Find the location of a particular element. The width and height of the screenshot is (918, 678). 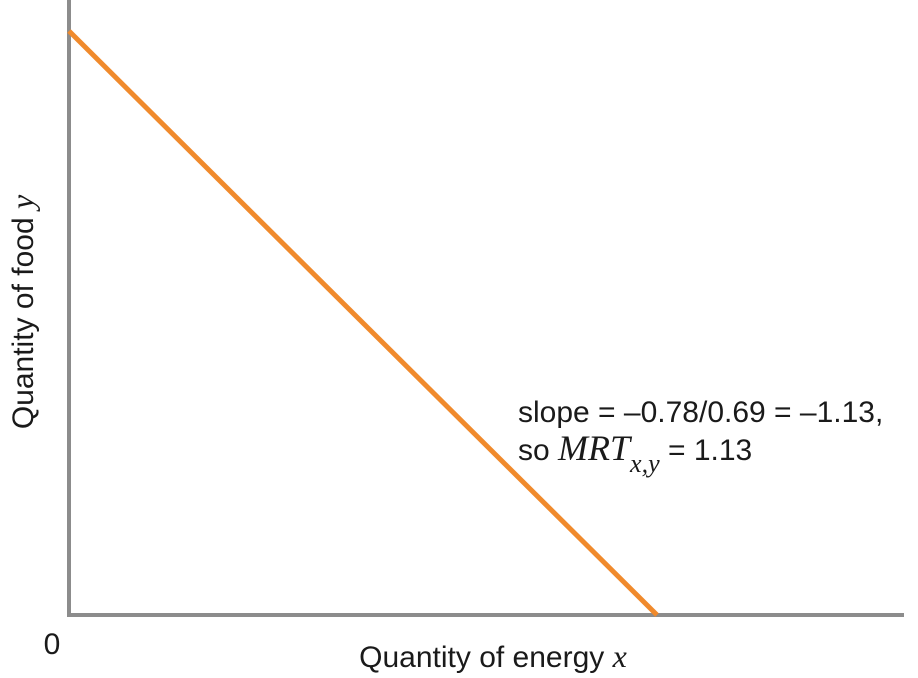

slope-annotation-line2: so MRTx,y = 1.13 is located at coordinates (635, 453).